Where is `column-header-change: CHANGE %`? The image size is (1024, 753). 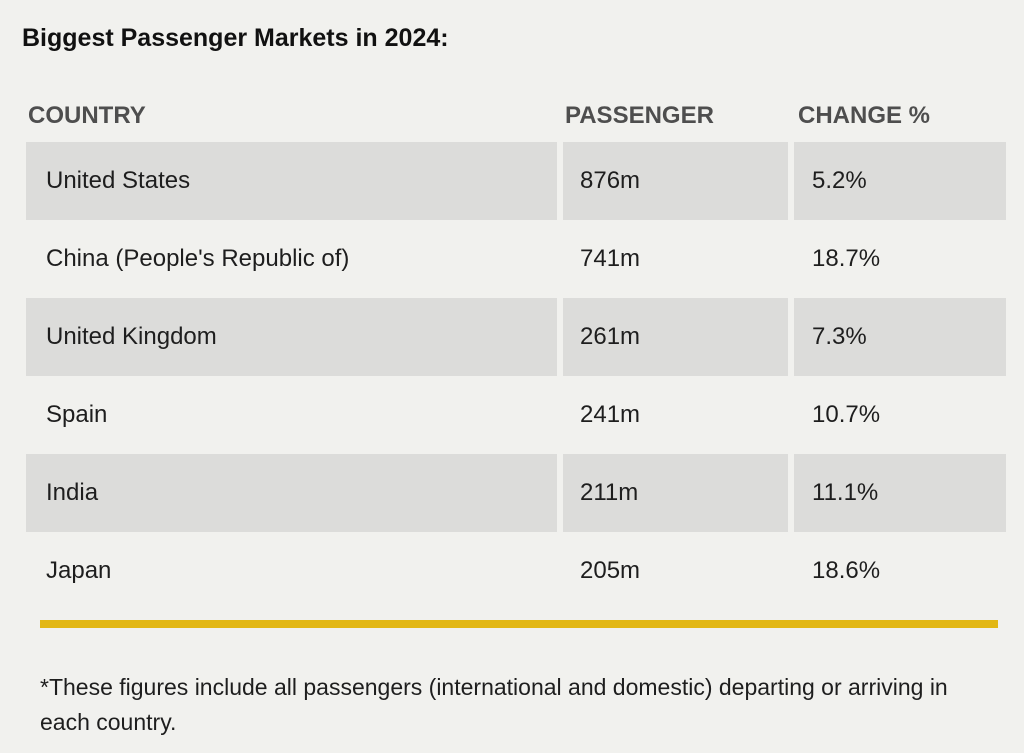 column-header-change: CHANGE % is located at coordinates (864, 115).